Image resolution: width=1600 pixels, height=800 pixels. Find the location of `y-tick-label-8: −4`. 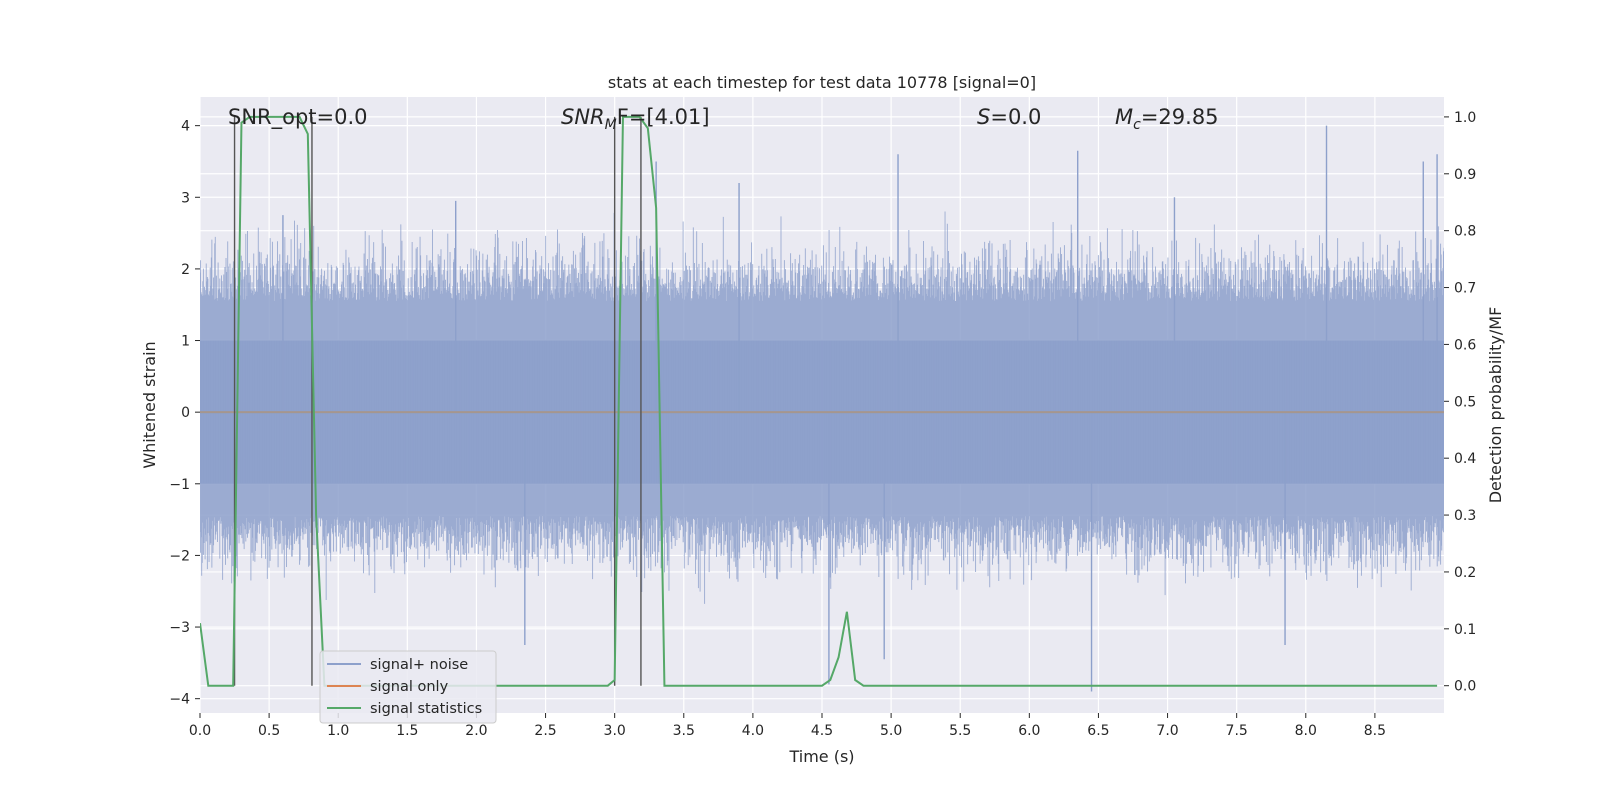

y-tick-label-8: −4 is located at coordinates (179, 700).